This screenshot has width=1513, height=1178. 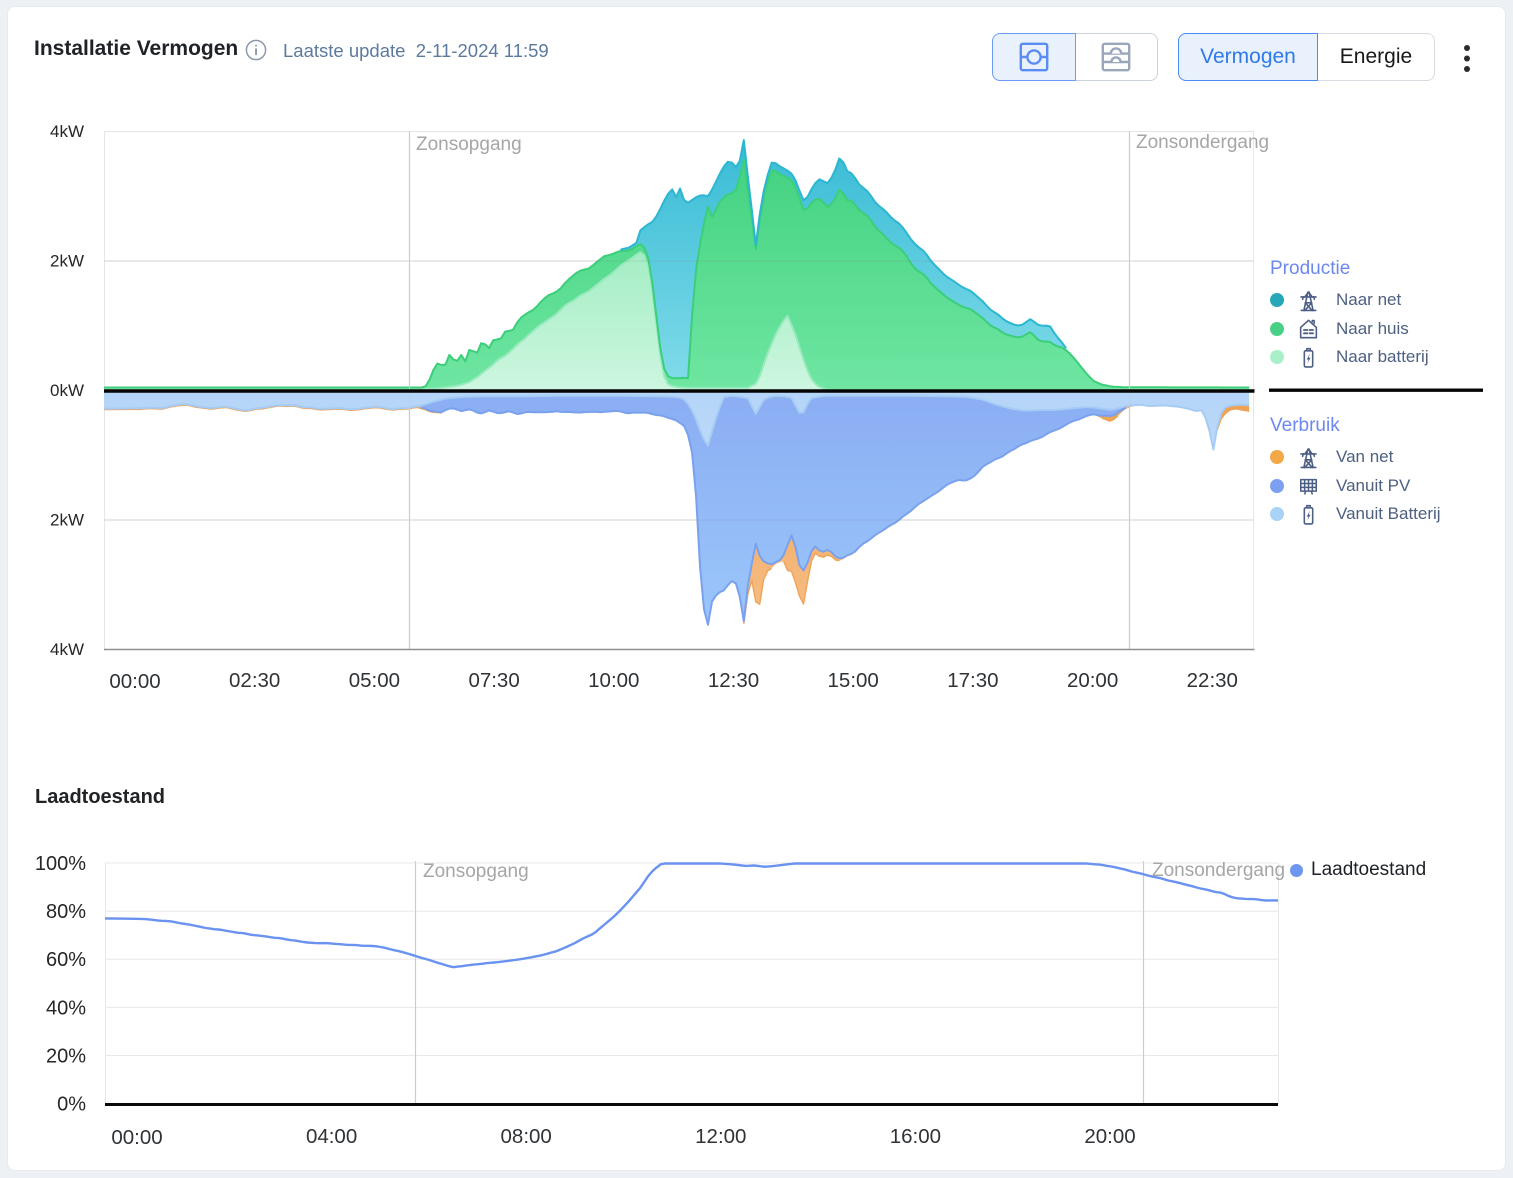 What do you see at coordinates (66, 1056) in the screenshot?
I see `svg-text: 20%` at bounding box center [66, 1056].